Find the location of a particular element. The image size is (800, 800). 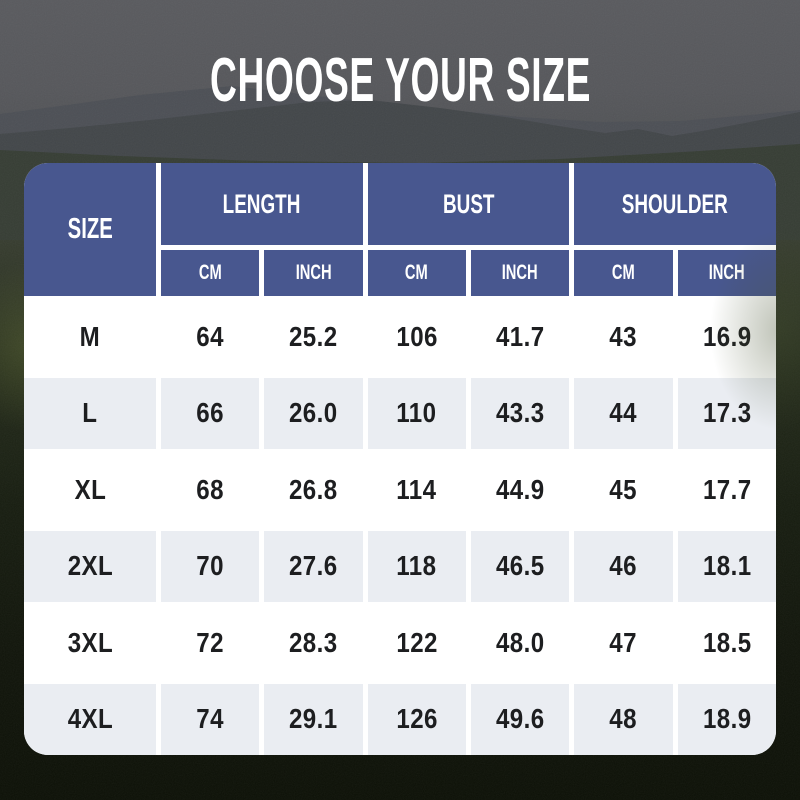

value-cell: 72 is located at coordinates (210, 643).